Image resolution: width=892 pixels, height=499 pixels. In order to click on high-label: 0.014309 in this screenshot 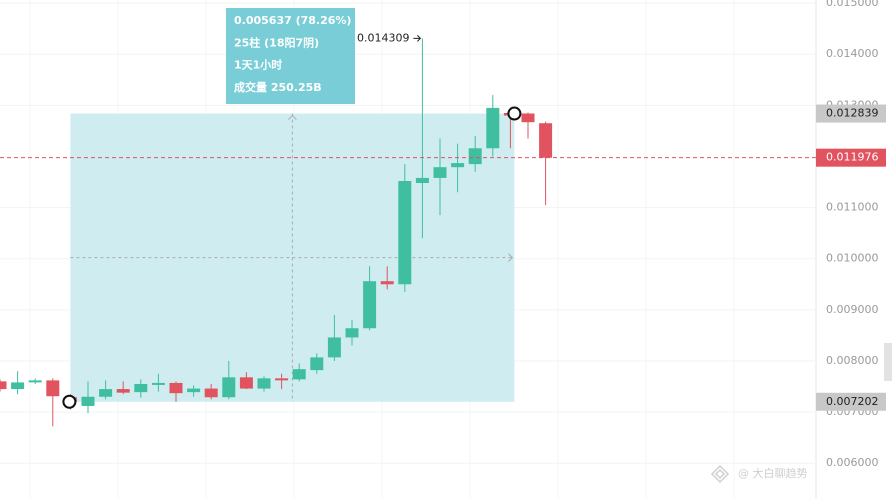, I will do `click(383, 37)`.